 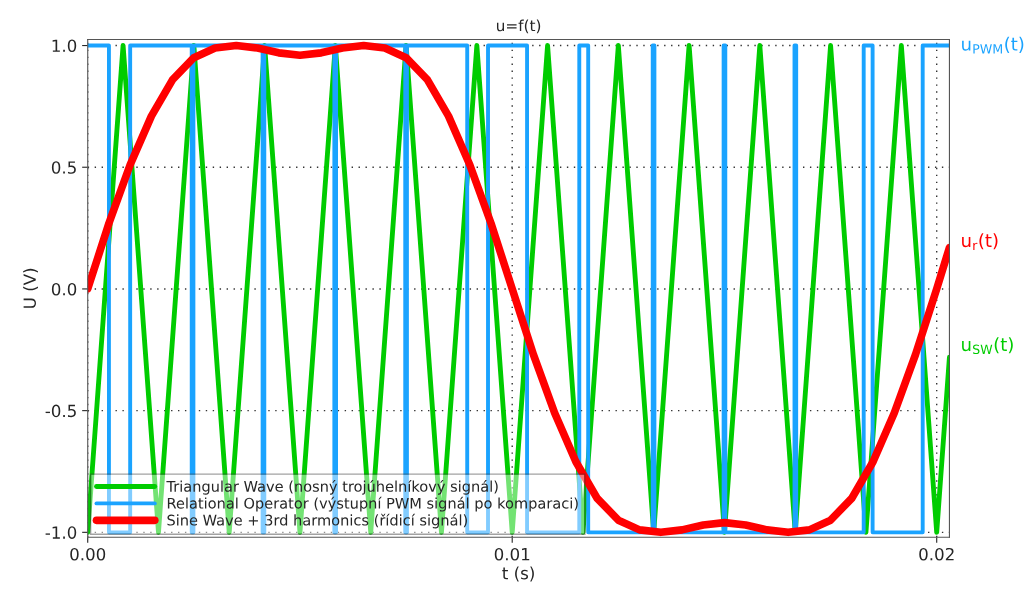 What do you see at coordinates (88, 554) in the screenshot?
I see `x-tick-label: 0.00` at bounding box center [88, 554].